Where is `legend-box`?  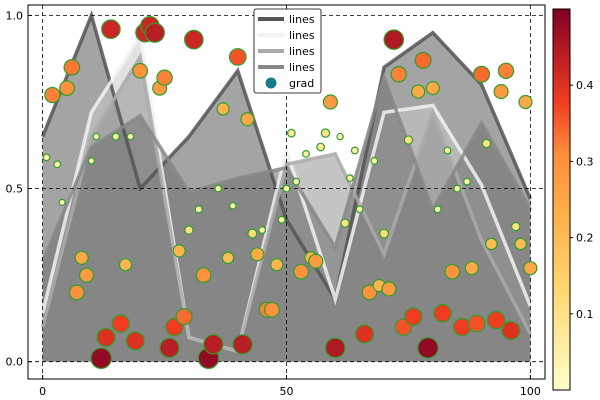 legend-box is located at coordinates (287, 51).